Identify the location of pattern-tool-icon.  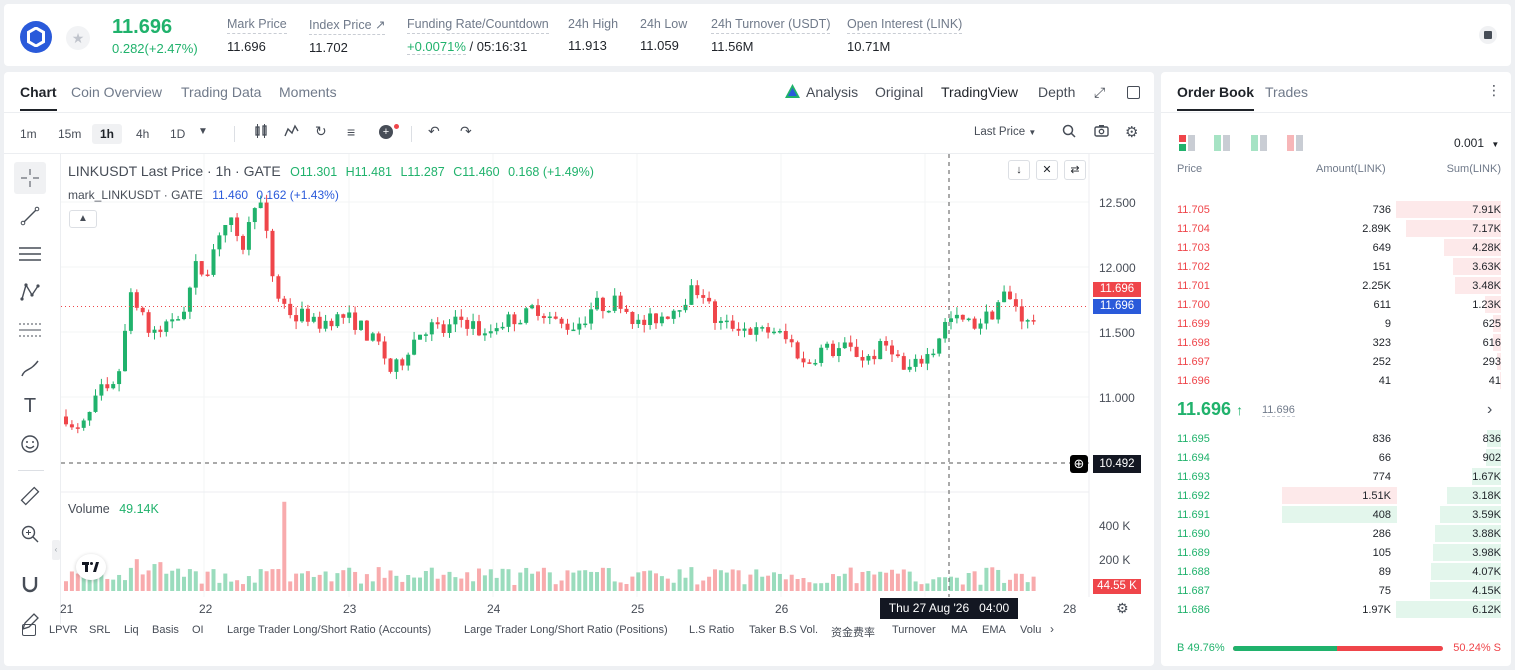
(30, 292).